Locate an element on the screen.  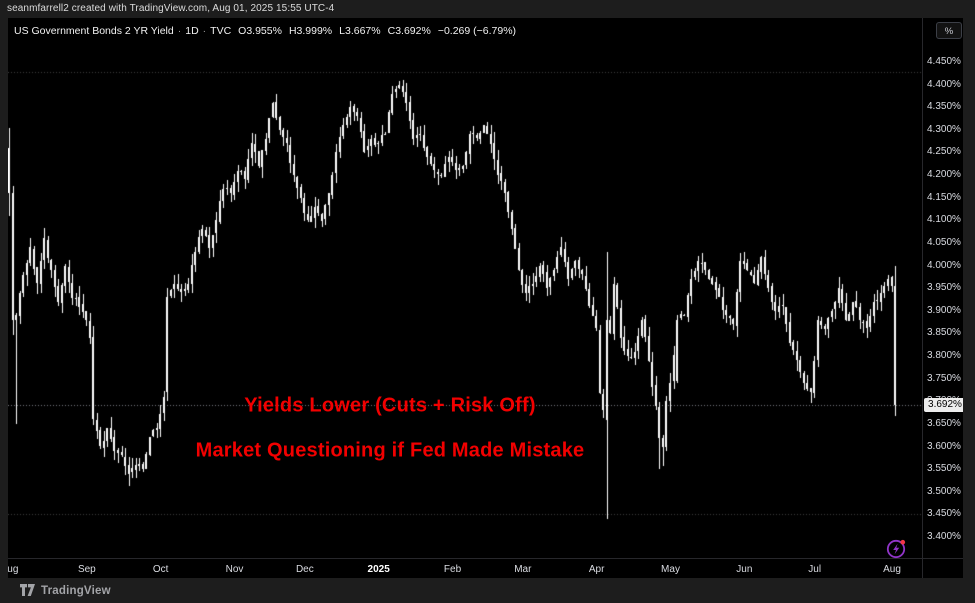
time-tick-label: Oct is located at coordinates (160, 569).